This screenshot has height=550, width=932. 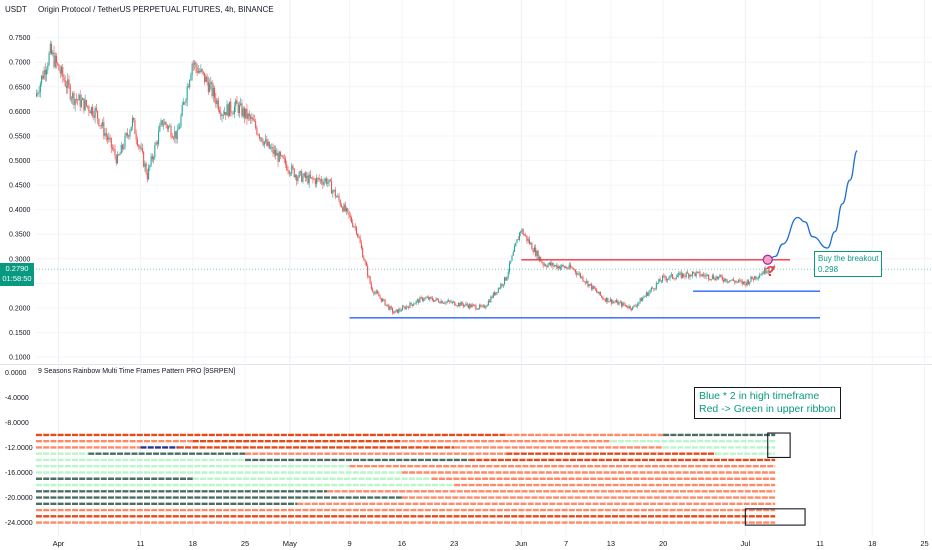 I want to click on x-tick-label: 18, so click(x=193, y=543).